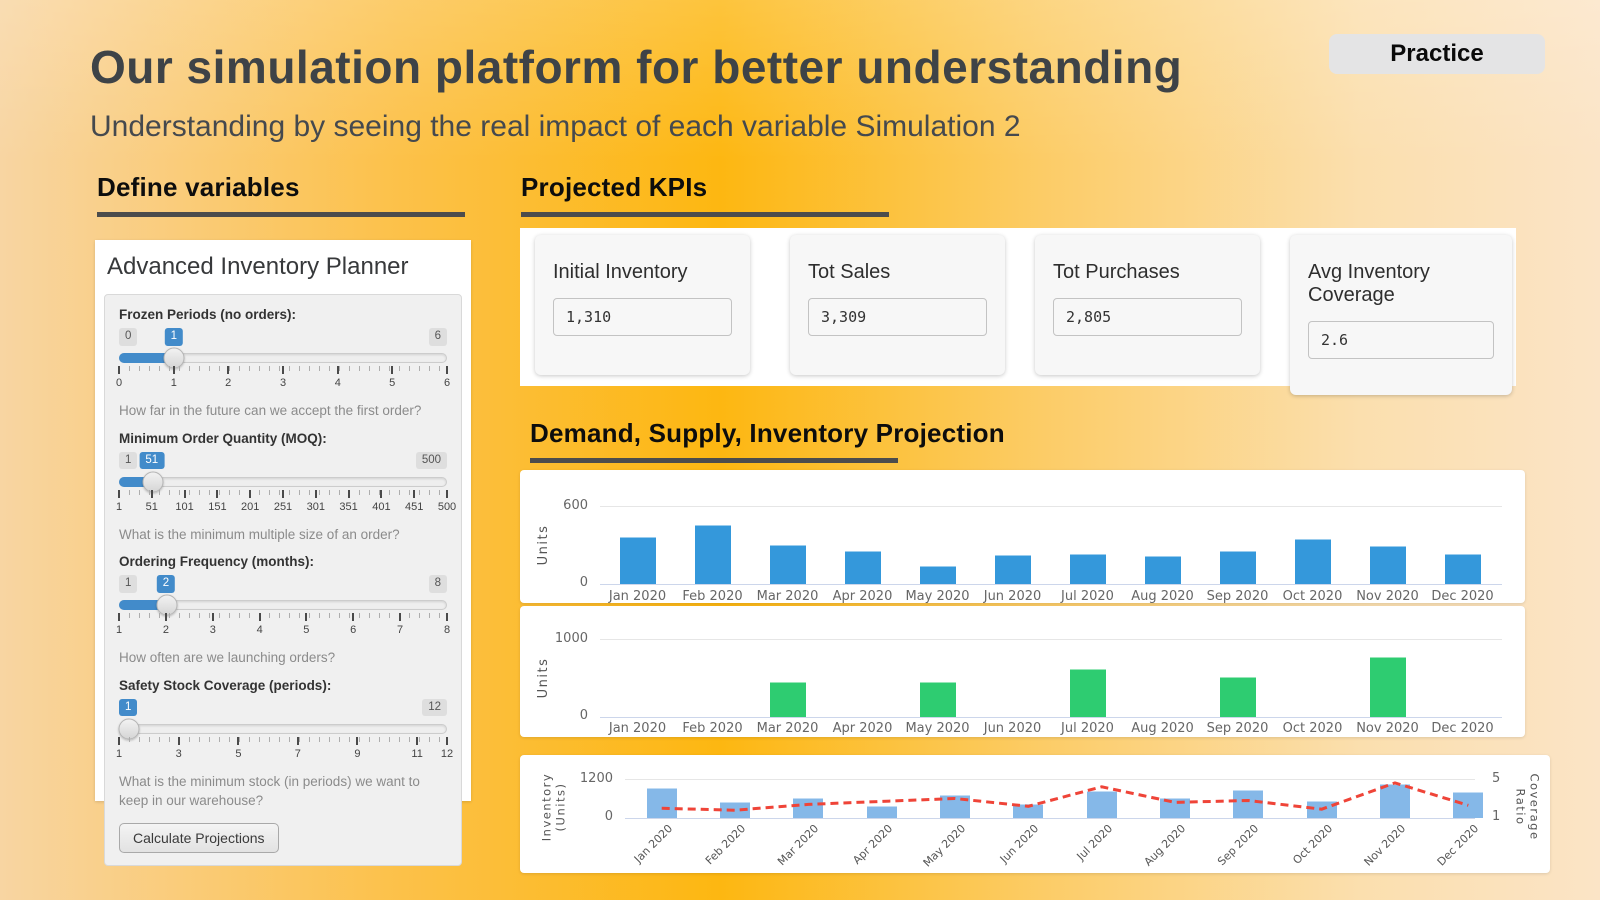 This screenshot has height=900, width=1600. Describe the element at coordinates (283, 626) in the screenshot. I see `slider-tick-row: 1 2 3 4 5 6 7 8` at that location.